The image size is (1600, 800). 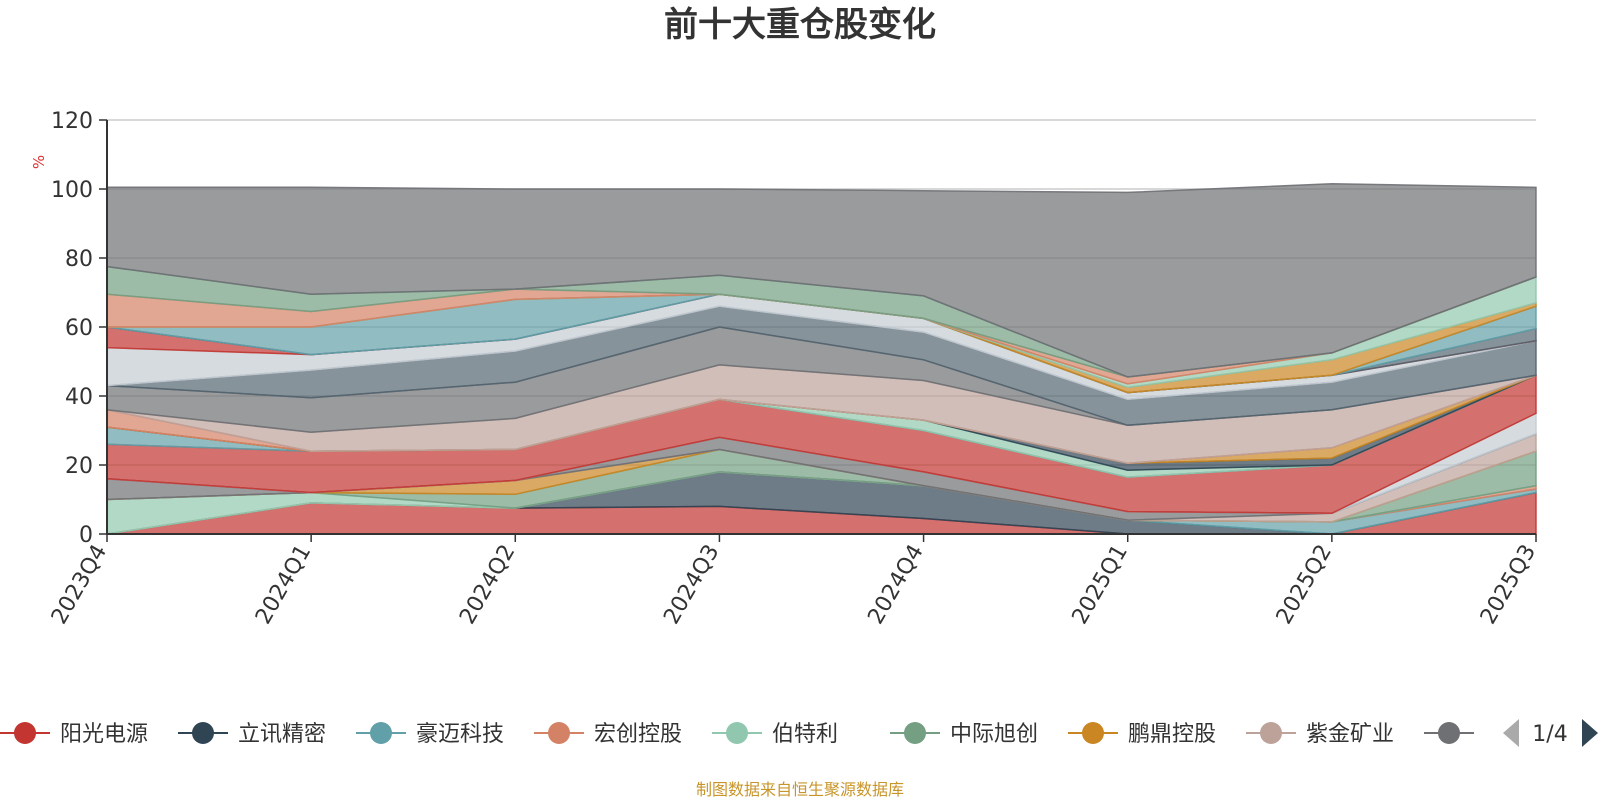 I want to click on legend-item: 鹏鼎控股, so click(x=1142, y=734).